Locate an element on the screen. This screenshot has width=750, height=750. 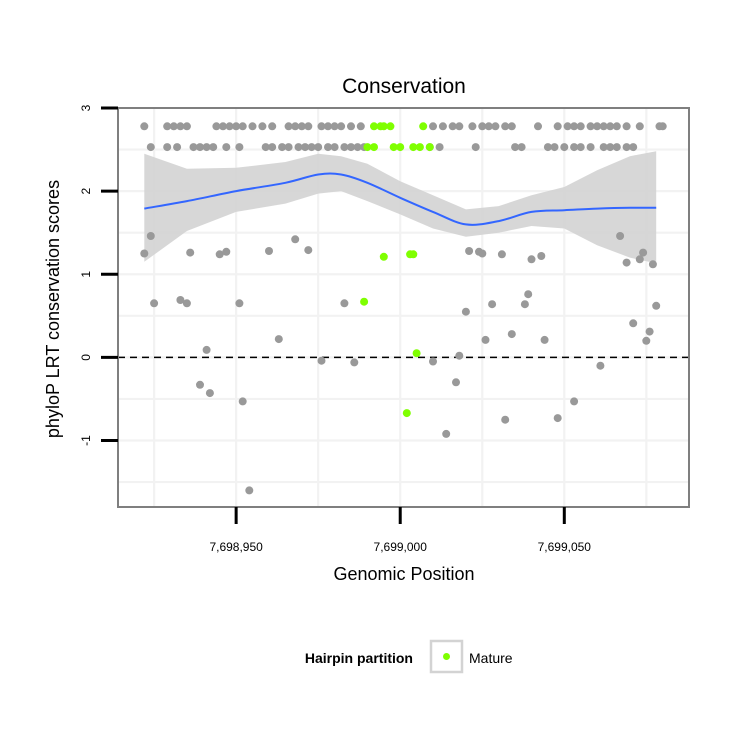
y-tick-label: 3 is located at coordinates (86, 107).